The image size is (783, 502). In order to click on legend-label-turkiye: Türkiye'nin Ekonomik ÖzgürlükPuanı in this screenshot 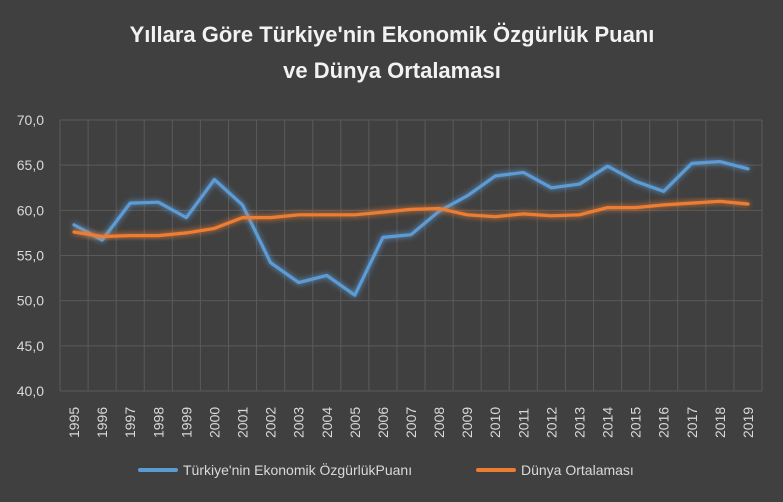, I will do `click(297, 469)`.